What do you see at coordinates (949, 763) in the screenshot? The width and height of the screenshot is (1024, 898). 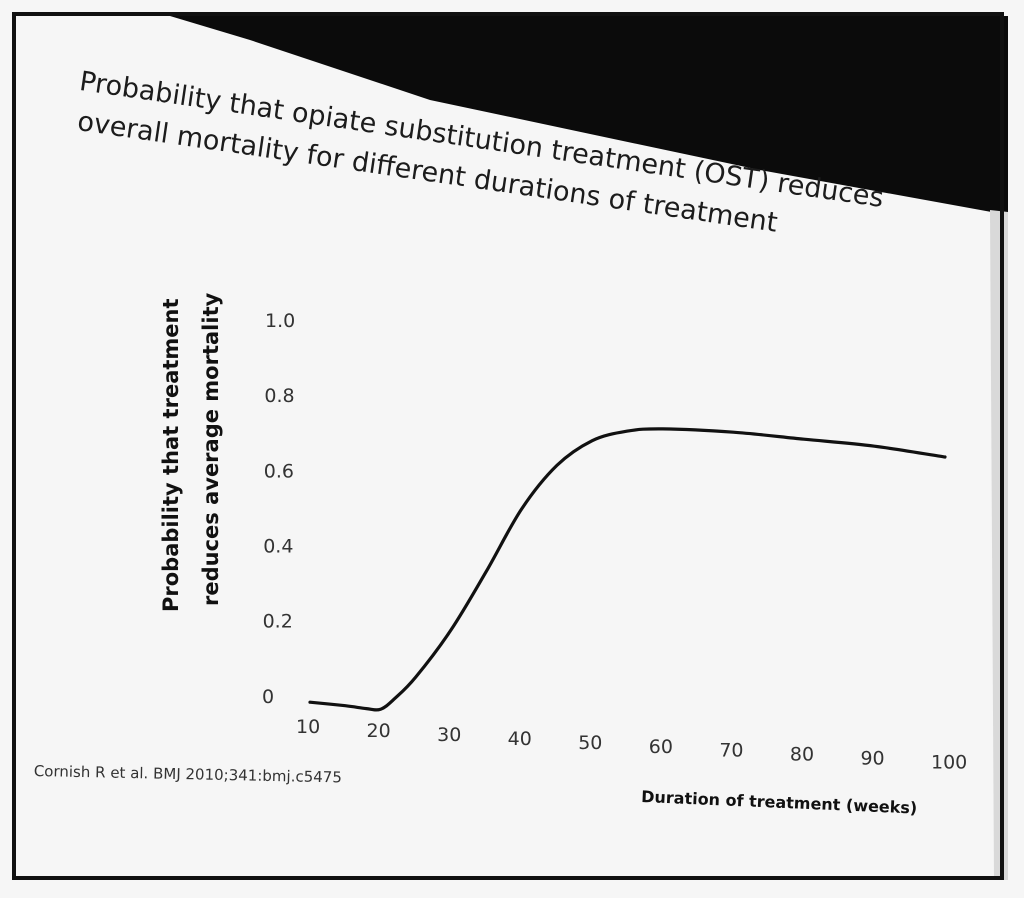 I see `x-tick-label: 100` at bounding box center [949, 763].